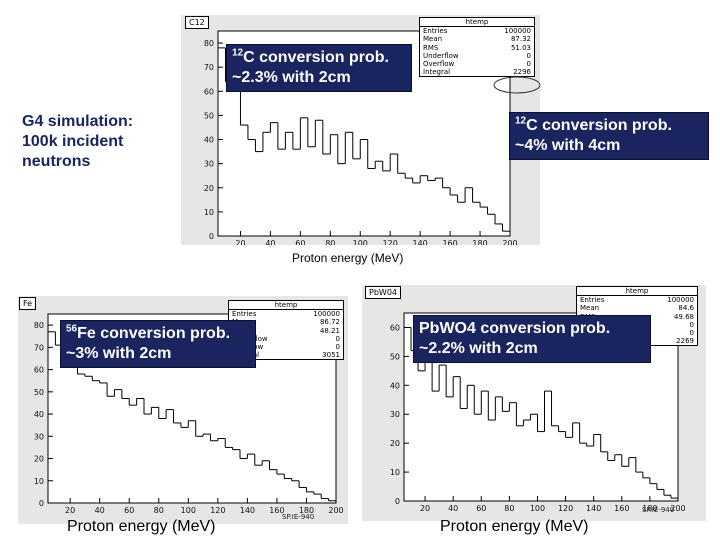  I want to click on fe-callout-line1: 56Fe conversion prob., so click(148, 332).